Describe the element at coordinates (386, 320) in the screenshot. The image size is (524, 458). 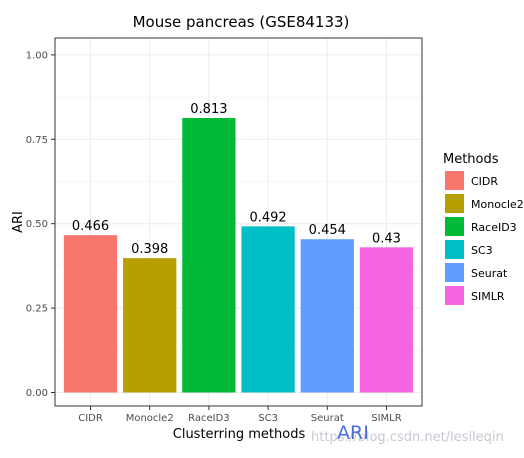
I see `bar-simlr` at that location.